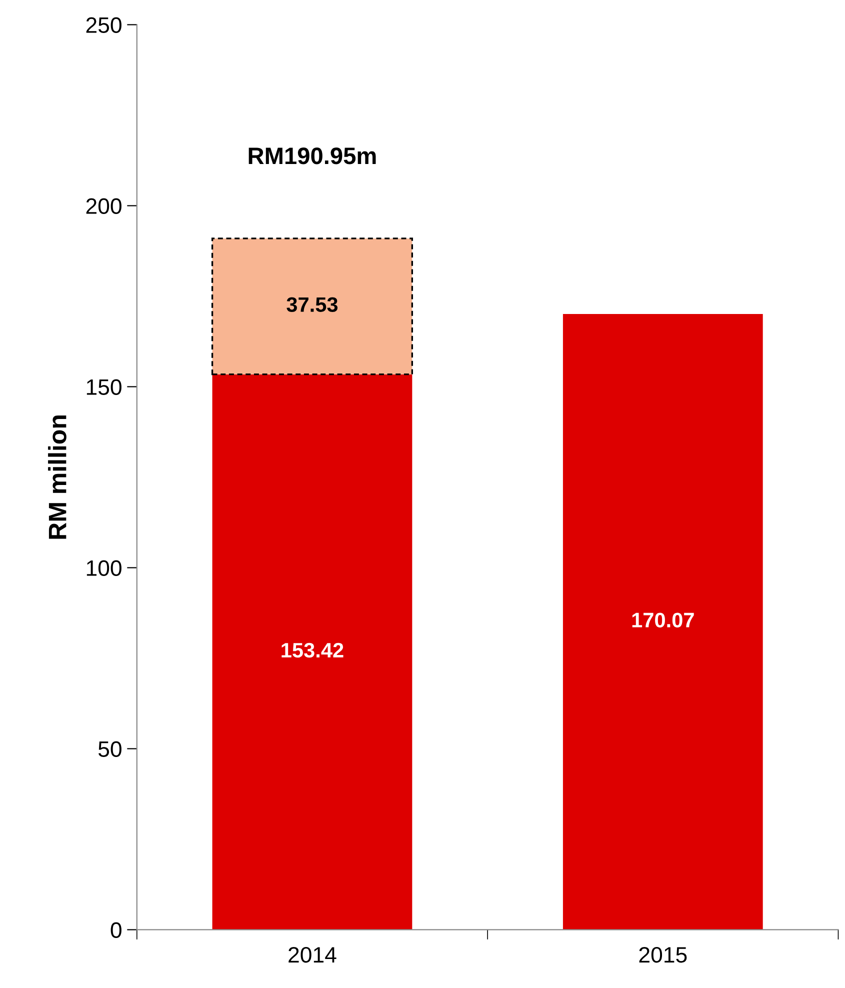 This screenshot has width=845, height=988. Describe the element at coordinates (57, 477) in the screenshot. I see `y-axis-title: RM million` at that location.